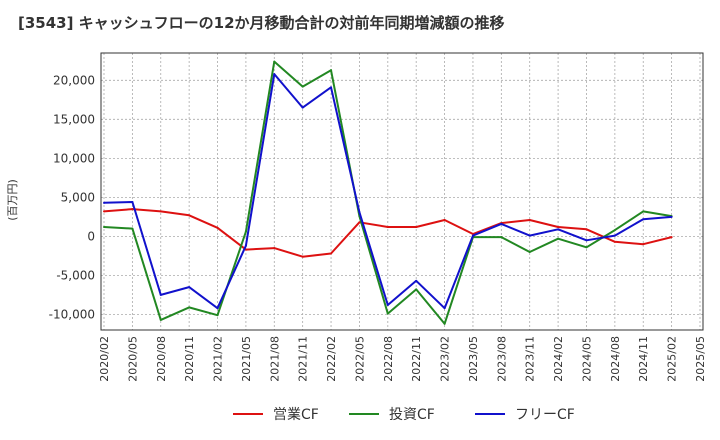 Image resolution: width=720 pixels, height=440 pixels. Describe the element at coordinates (74, 158) in the screenshot. I see `y-tick-label: 10,000` at that location.